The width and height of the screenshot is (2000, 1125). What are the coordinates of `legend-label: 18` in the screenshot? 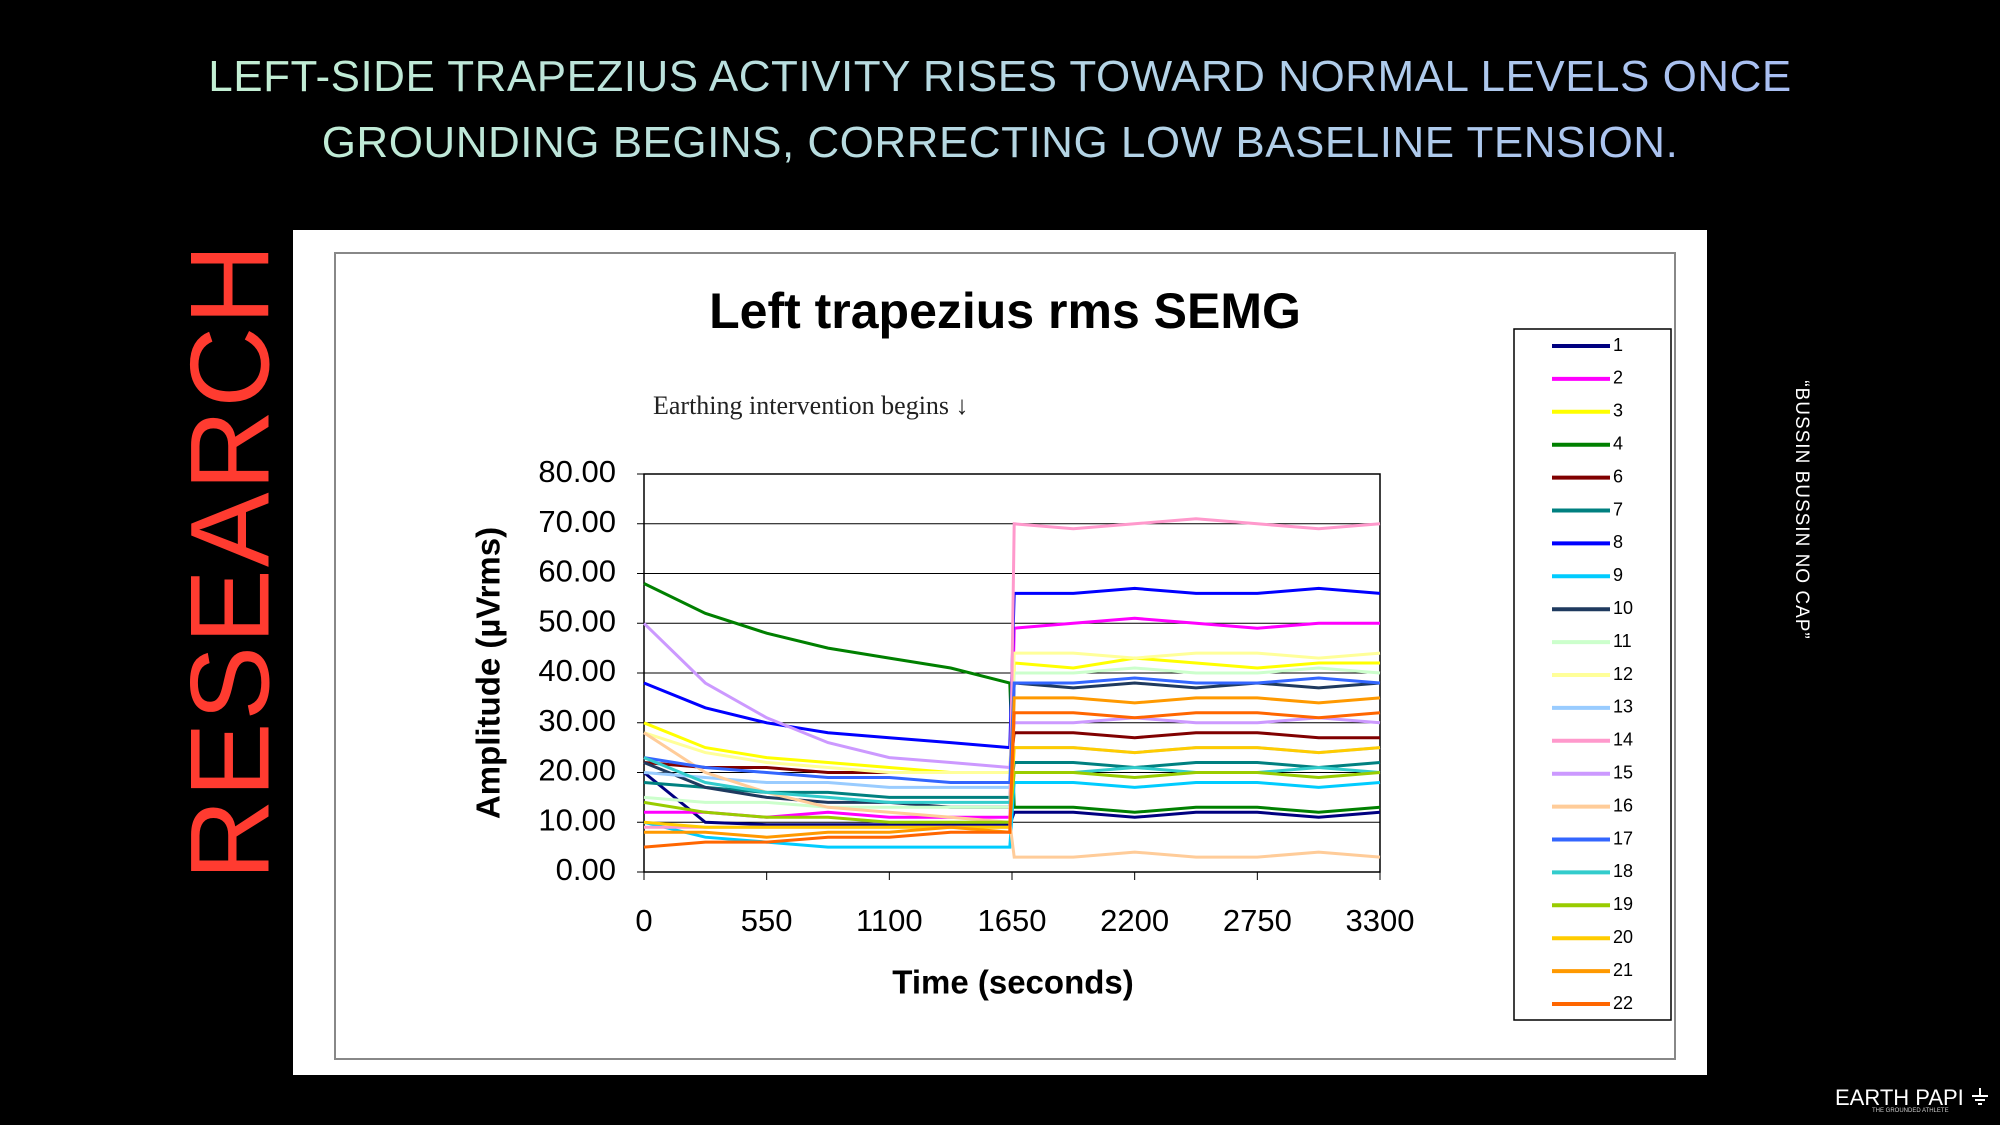 It's located at (1623, 871).